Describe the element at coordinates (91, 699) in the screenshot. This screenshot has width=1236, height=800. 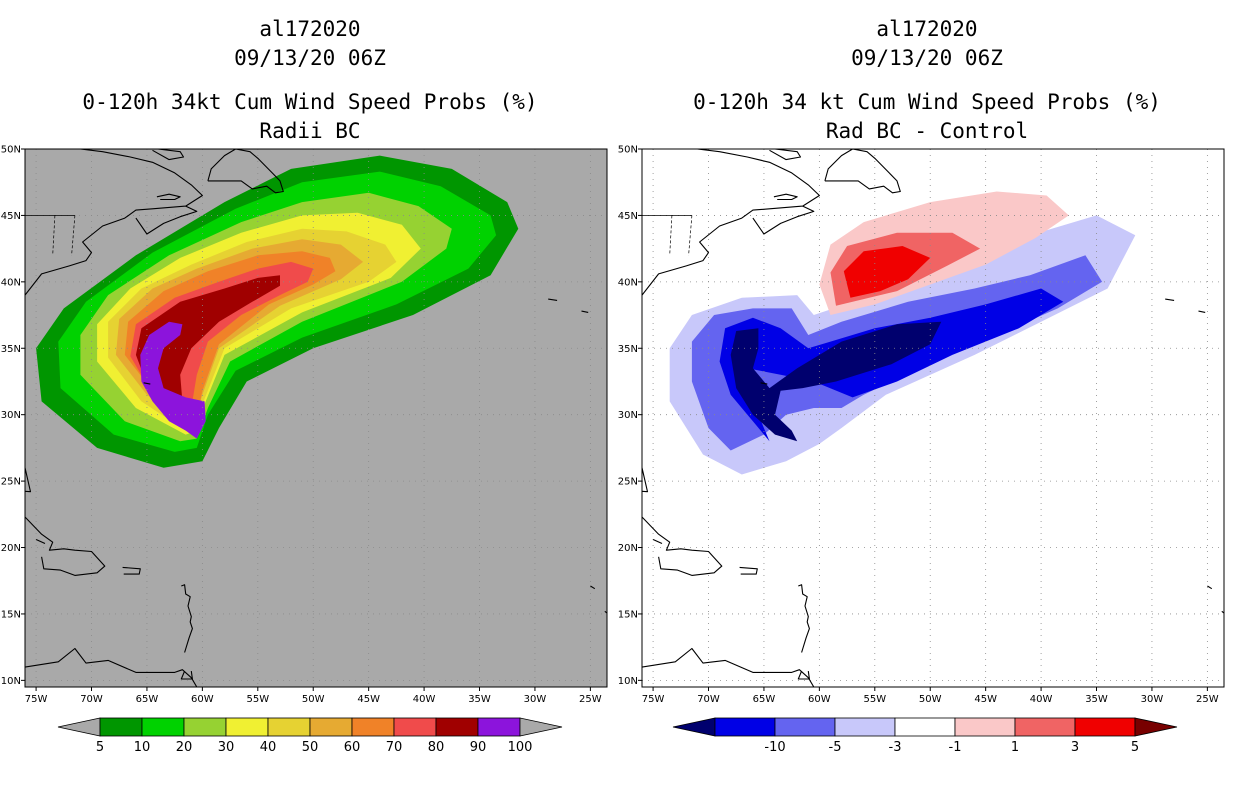
I see `left-lon-tick-label: 70W` at that location.